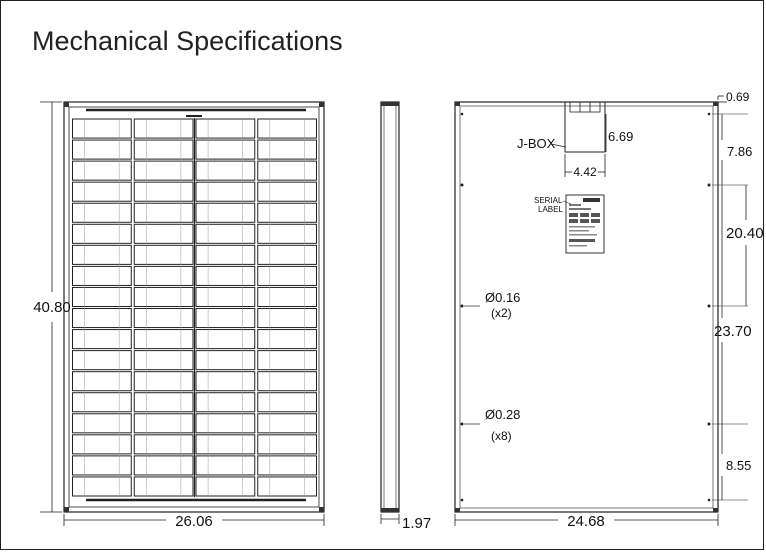  Describe the element at coordinates (738, 465) in the screenshot. I see `bottom-offset-label: 8.55` at that location.